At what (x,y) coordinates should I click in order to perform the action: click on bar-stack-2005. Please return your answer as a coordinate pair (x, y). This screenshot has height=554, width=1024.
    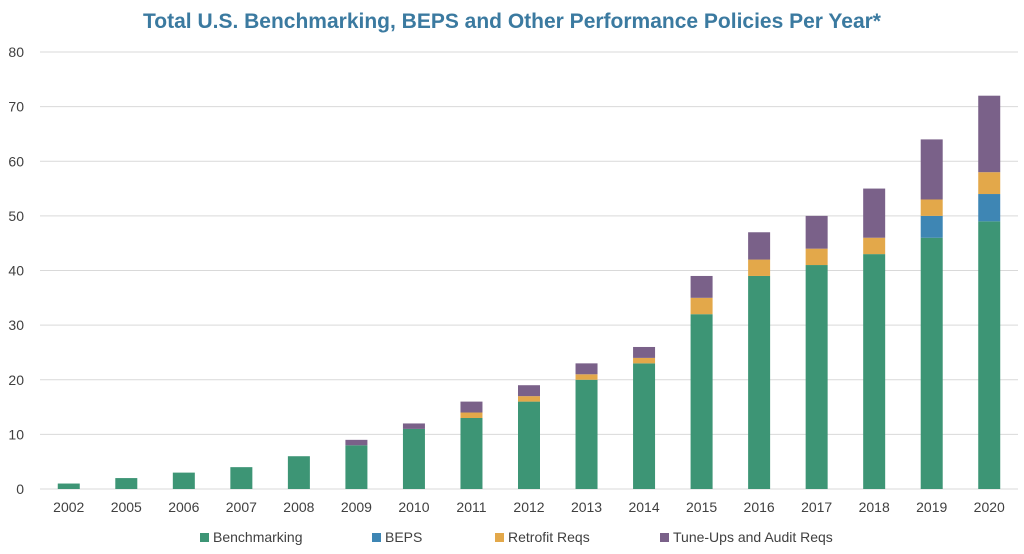
    Looking at the image, I should click on (126, 483).